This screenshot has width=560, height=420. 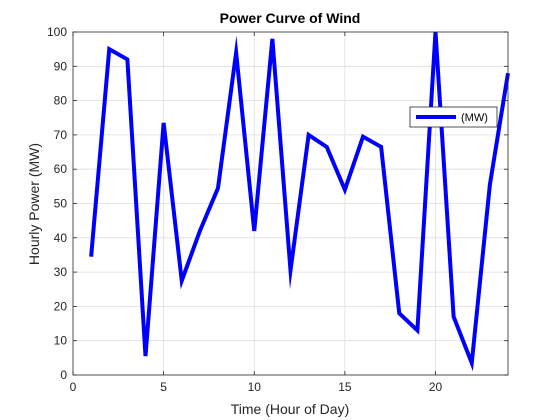 I want to click on legend-label: (MW), so click(x=474, y=118).